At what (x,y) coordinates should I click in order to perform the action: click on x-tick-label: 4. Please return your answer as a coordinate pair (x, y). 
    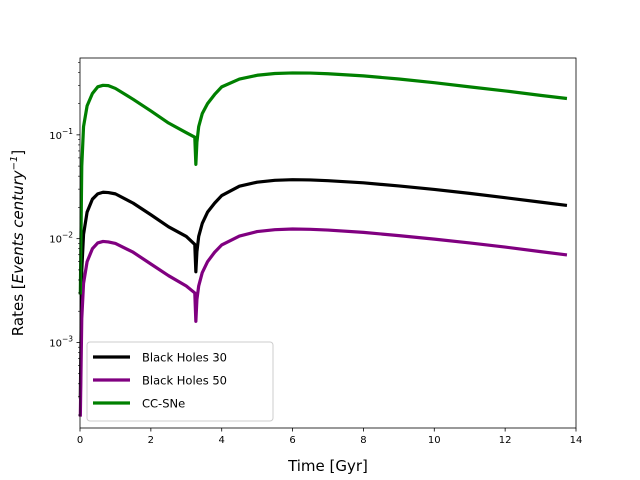
    Looking at the image, I should click on (222, 440).